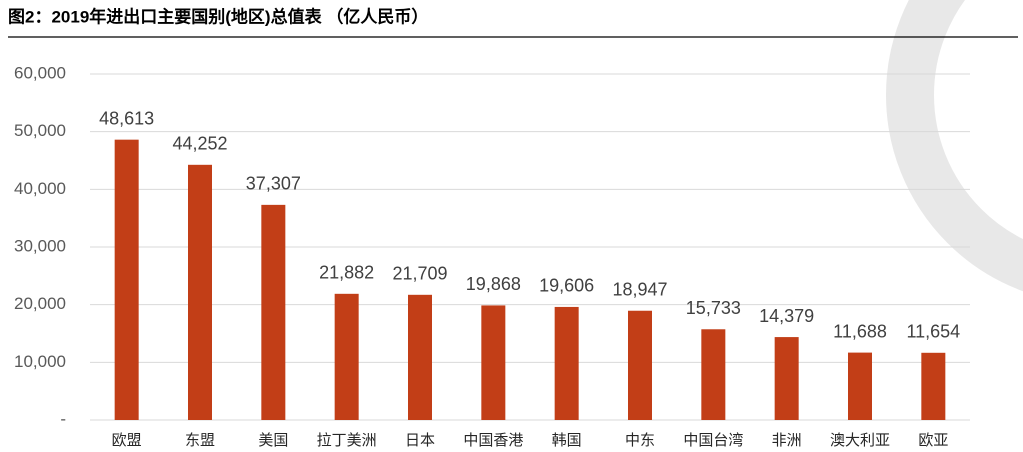  Describe the element at coordinates (640, 440) in the screenshot. I see `x-tick-label: 中东` at that location.